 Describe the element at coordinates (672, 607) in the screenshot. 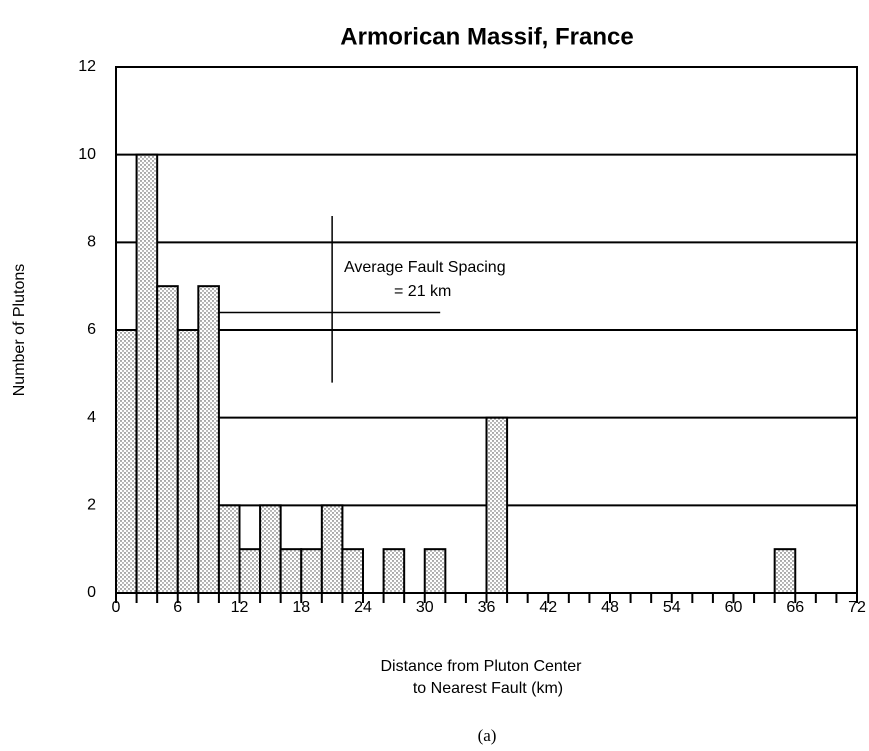

I see `x-tick-label: 54` at that location.